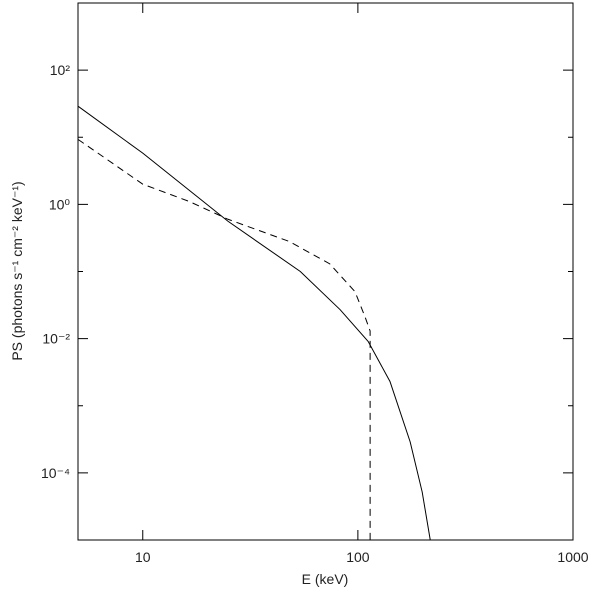 The width and height of the screenshot is (600, 597). What do you see at coordinates (56, 339) in the screenshot?
I see `y-tick-label: 10⁻²` at bounding box center [56, 339].